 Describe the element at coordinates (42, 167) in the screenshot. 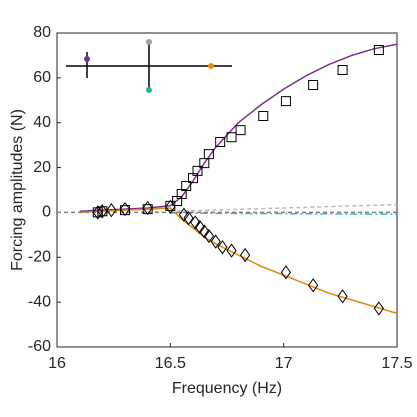

I see `y-tick-label: 20` at that location.